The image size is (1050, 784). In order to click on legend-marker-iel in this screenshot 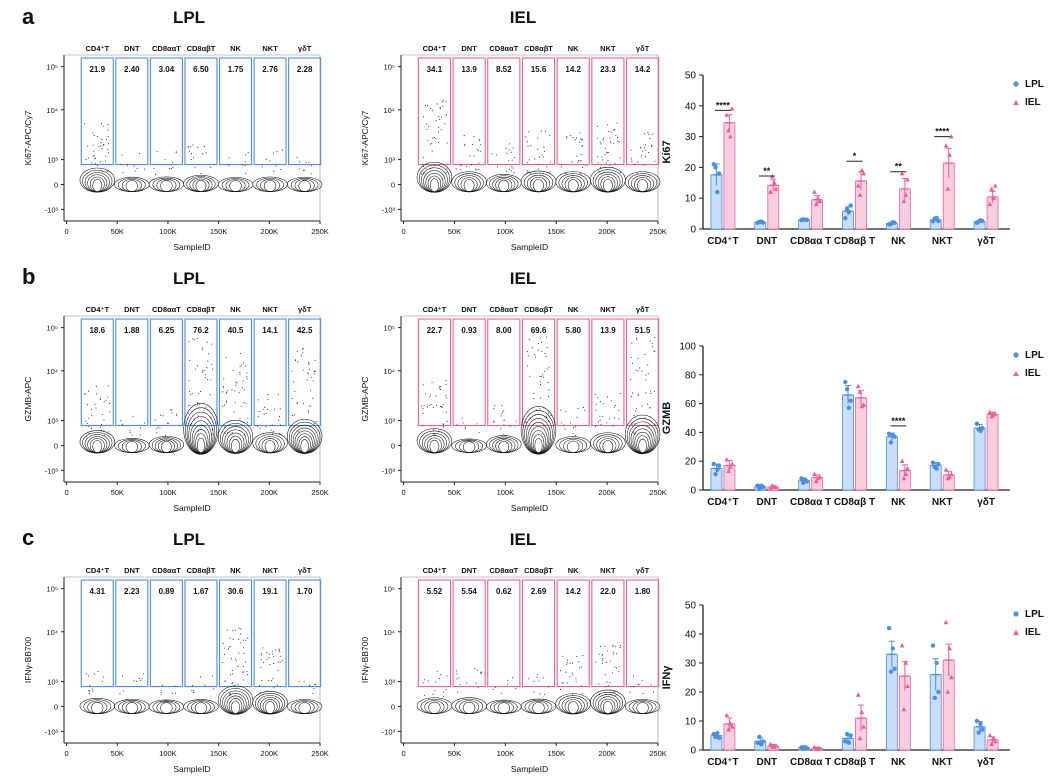, I will do `click(1016, 102)`.